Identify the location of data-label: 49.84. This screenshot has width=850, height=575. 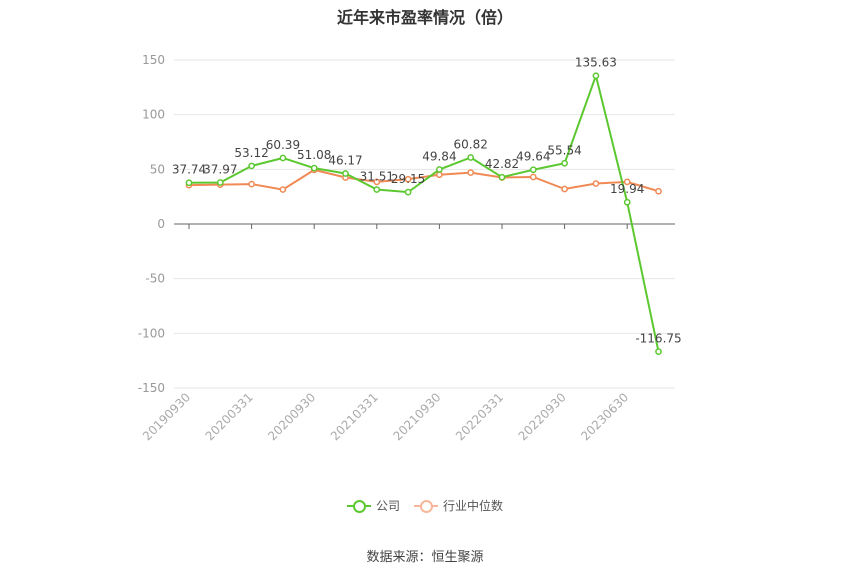
(439, 157).